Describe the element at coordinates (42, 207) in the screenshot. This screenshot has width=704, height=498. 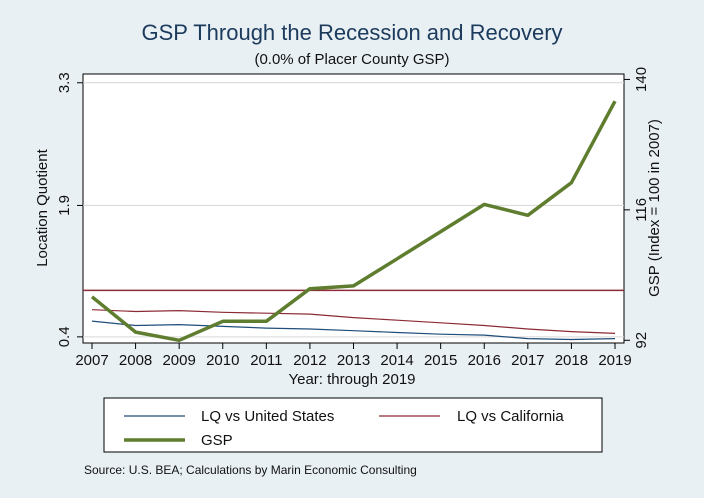
I see `y-left-axis-label: Location Quotient` at that location.